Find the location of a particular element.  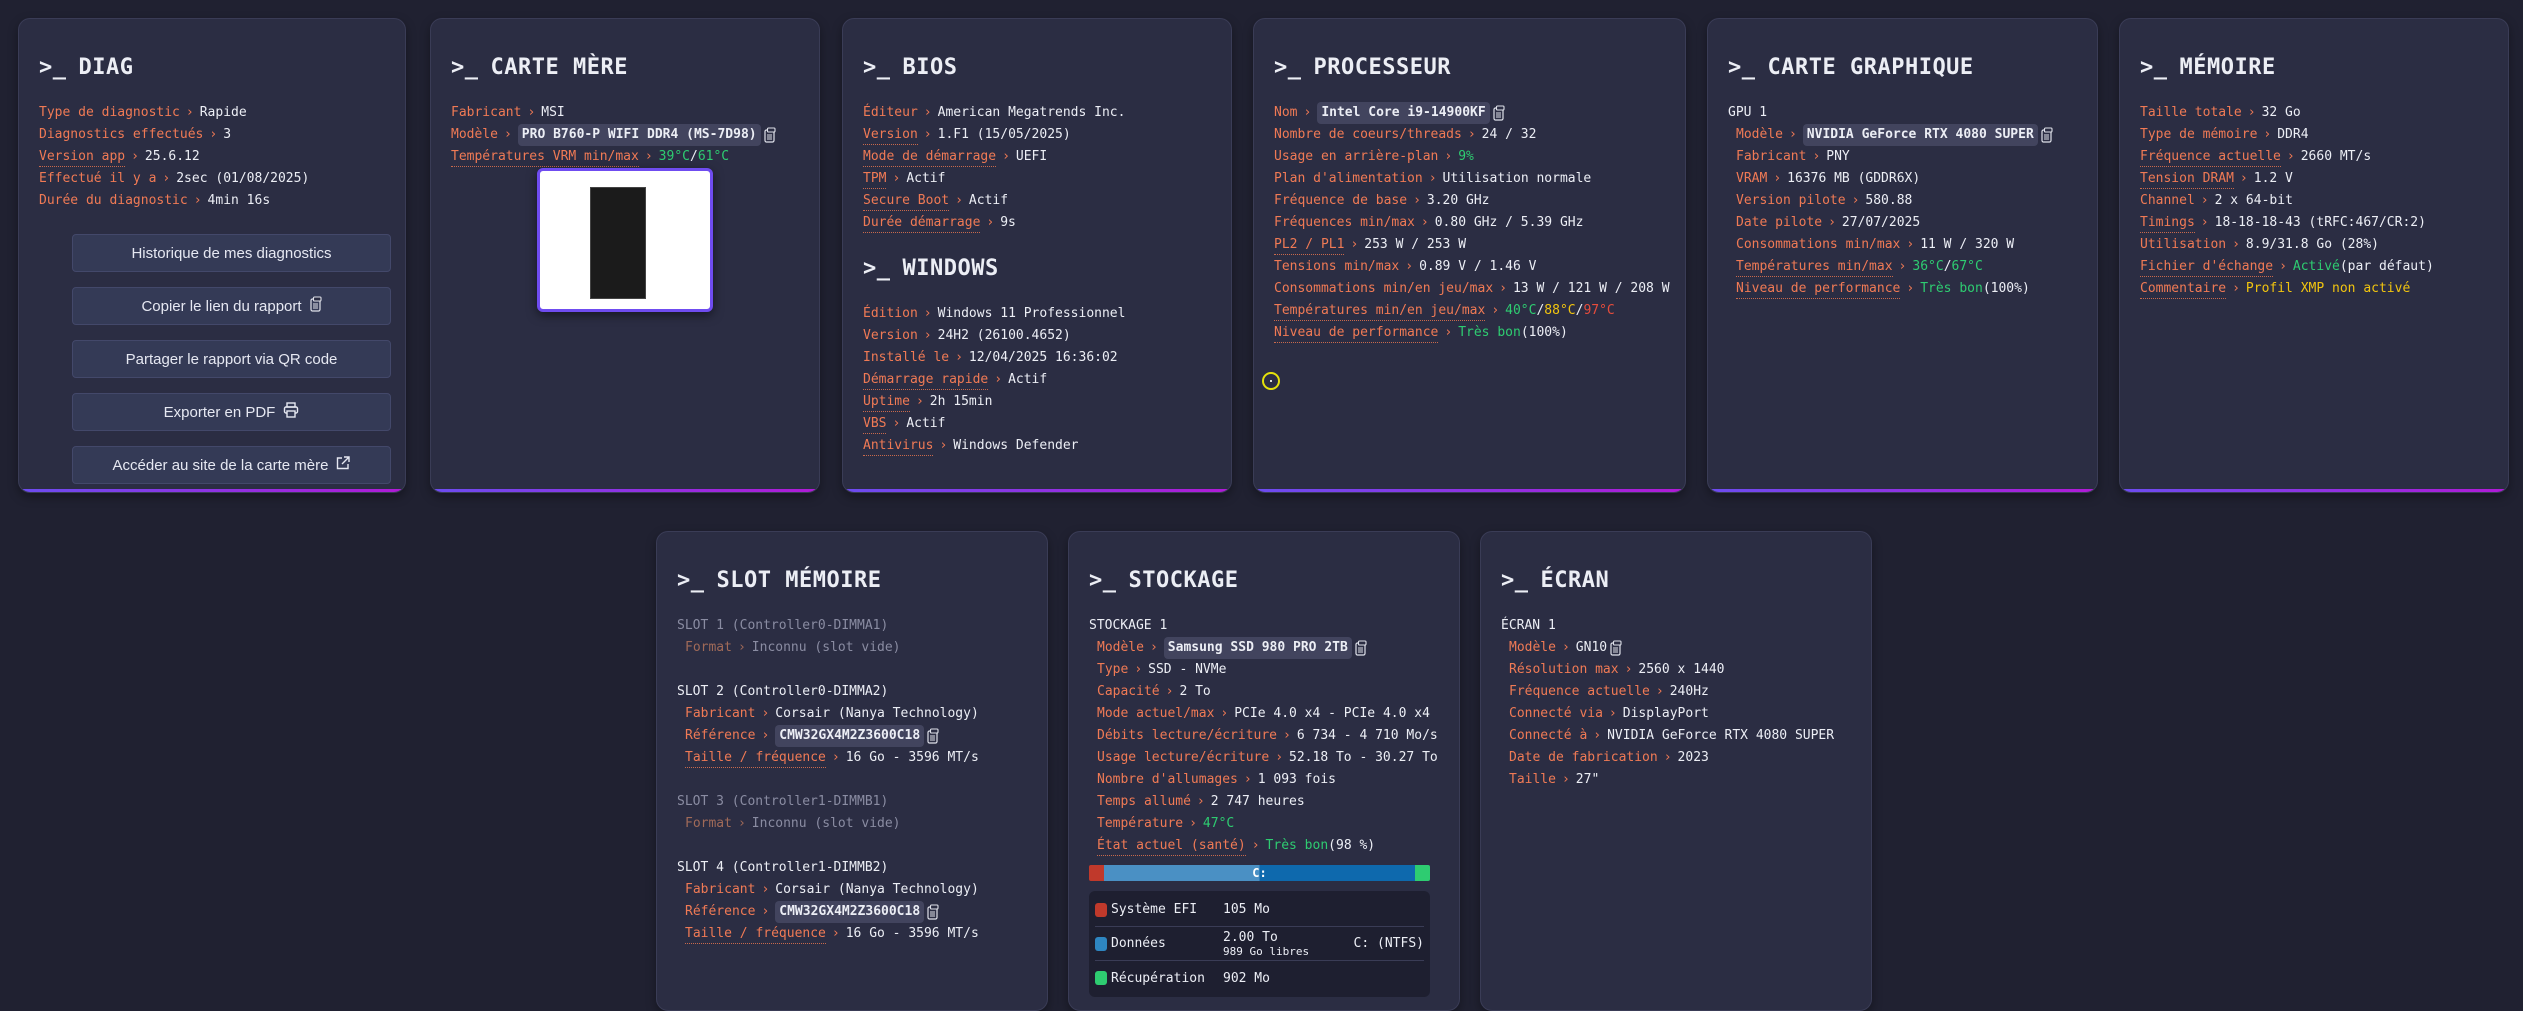

diag-action-button: Historique de mes diagnostics is located at coordinates (231, 253).